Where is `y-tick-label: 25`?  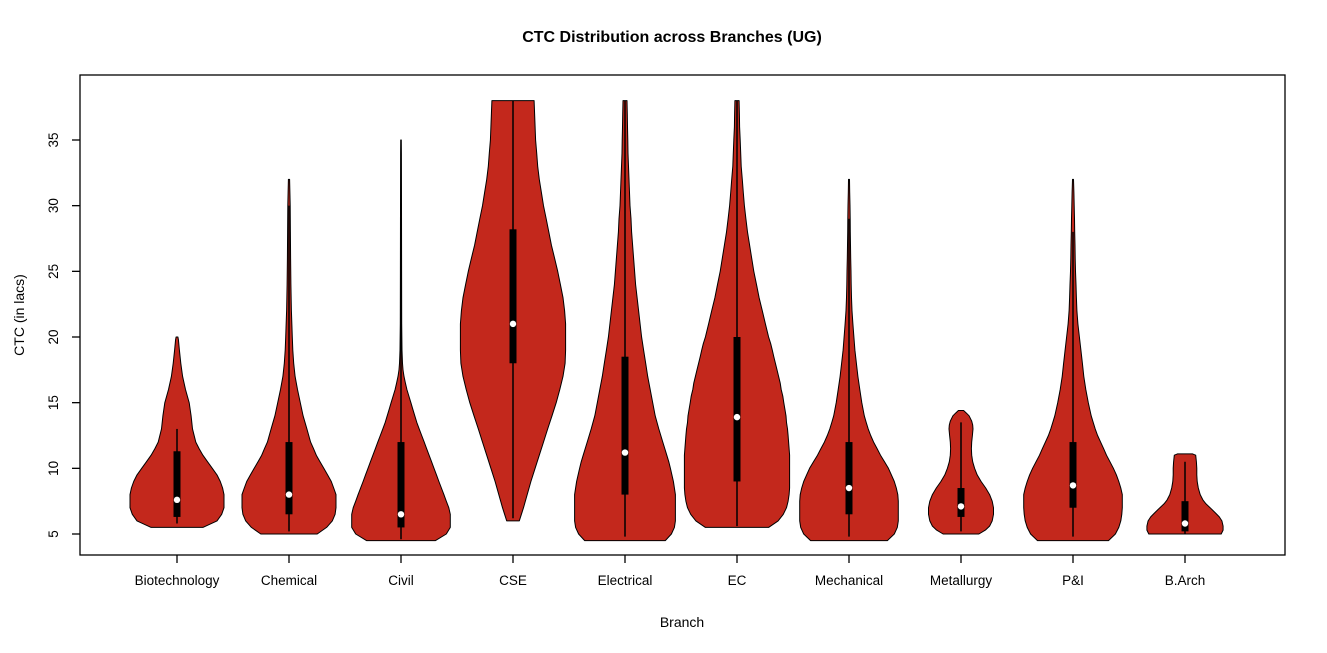 y-tick-label: 25 is located at coordinates (53, 271).